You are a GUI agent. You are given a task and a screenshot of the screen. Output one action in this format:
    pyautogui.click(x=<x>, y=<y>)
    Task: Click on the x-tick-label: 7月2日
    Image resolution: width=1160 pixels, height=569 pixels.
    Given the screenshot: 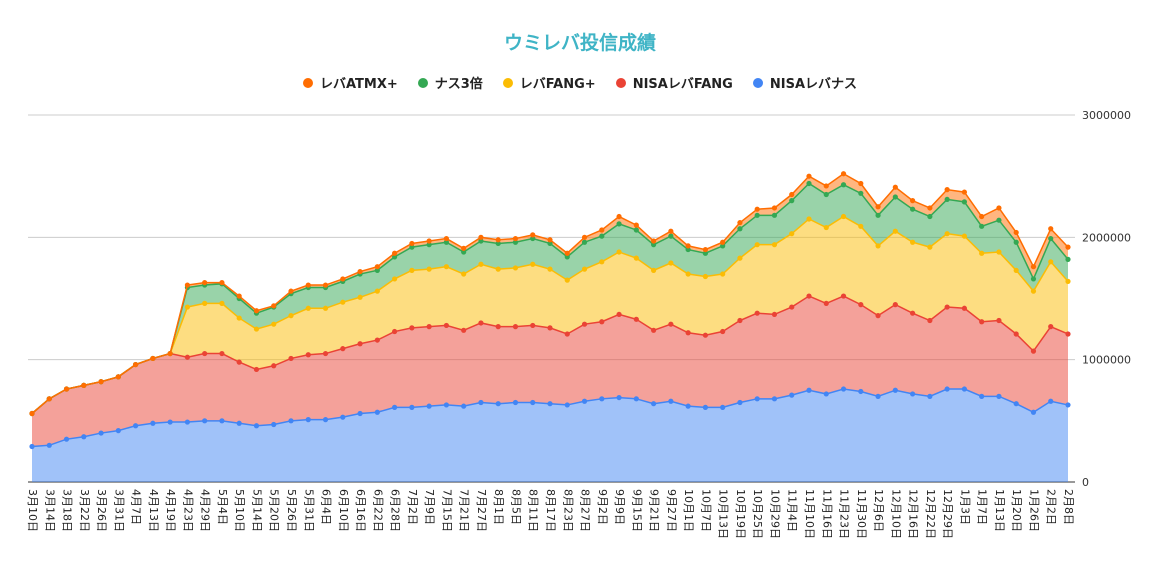 What is the action you would take?
    pyautogui.click(x=412, y=507)
    